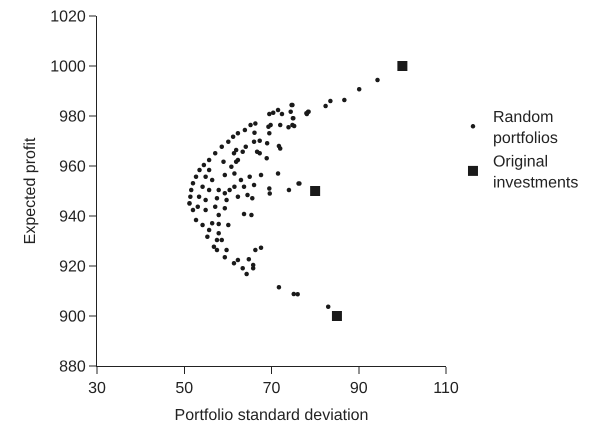 The image size is (596, 435). What do you see at coordinates (31, 190) in the screenshot?
I see `y-axis-title: Expected profit` at bounding box center [31, 190].